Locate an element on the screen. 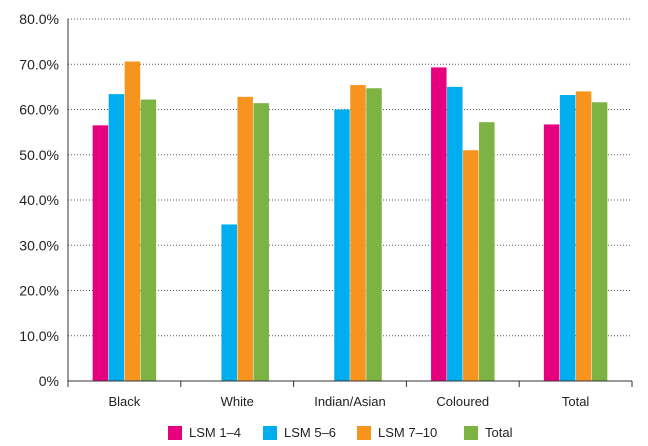 The image size is (648, 446). y-tick-label: 40.0% is located at coordinates (39, 200).